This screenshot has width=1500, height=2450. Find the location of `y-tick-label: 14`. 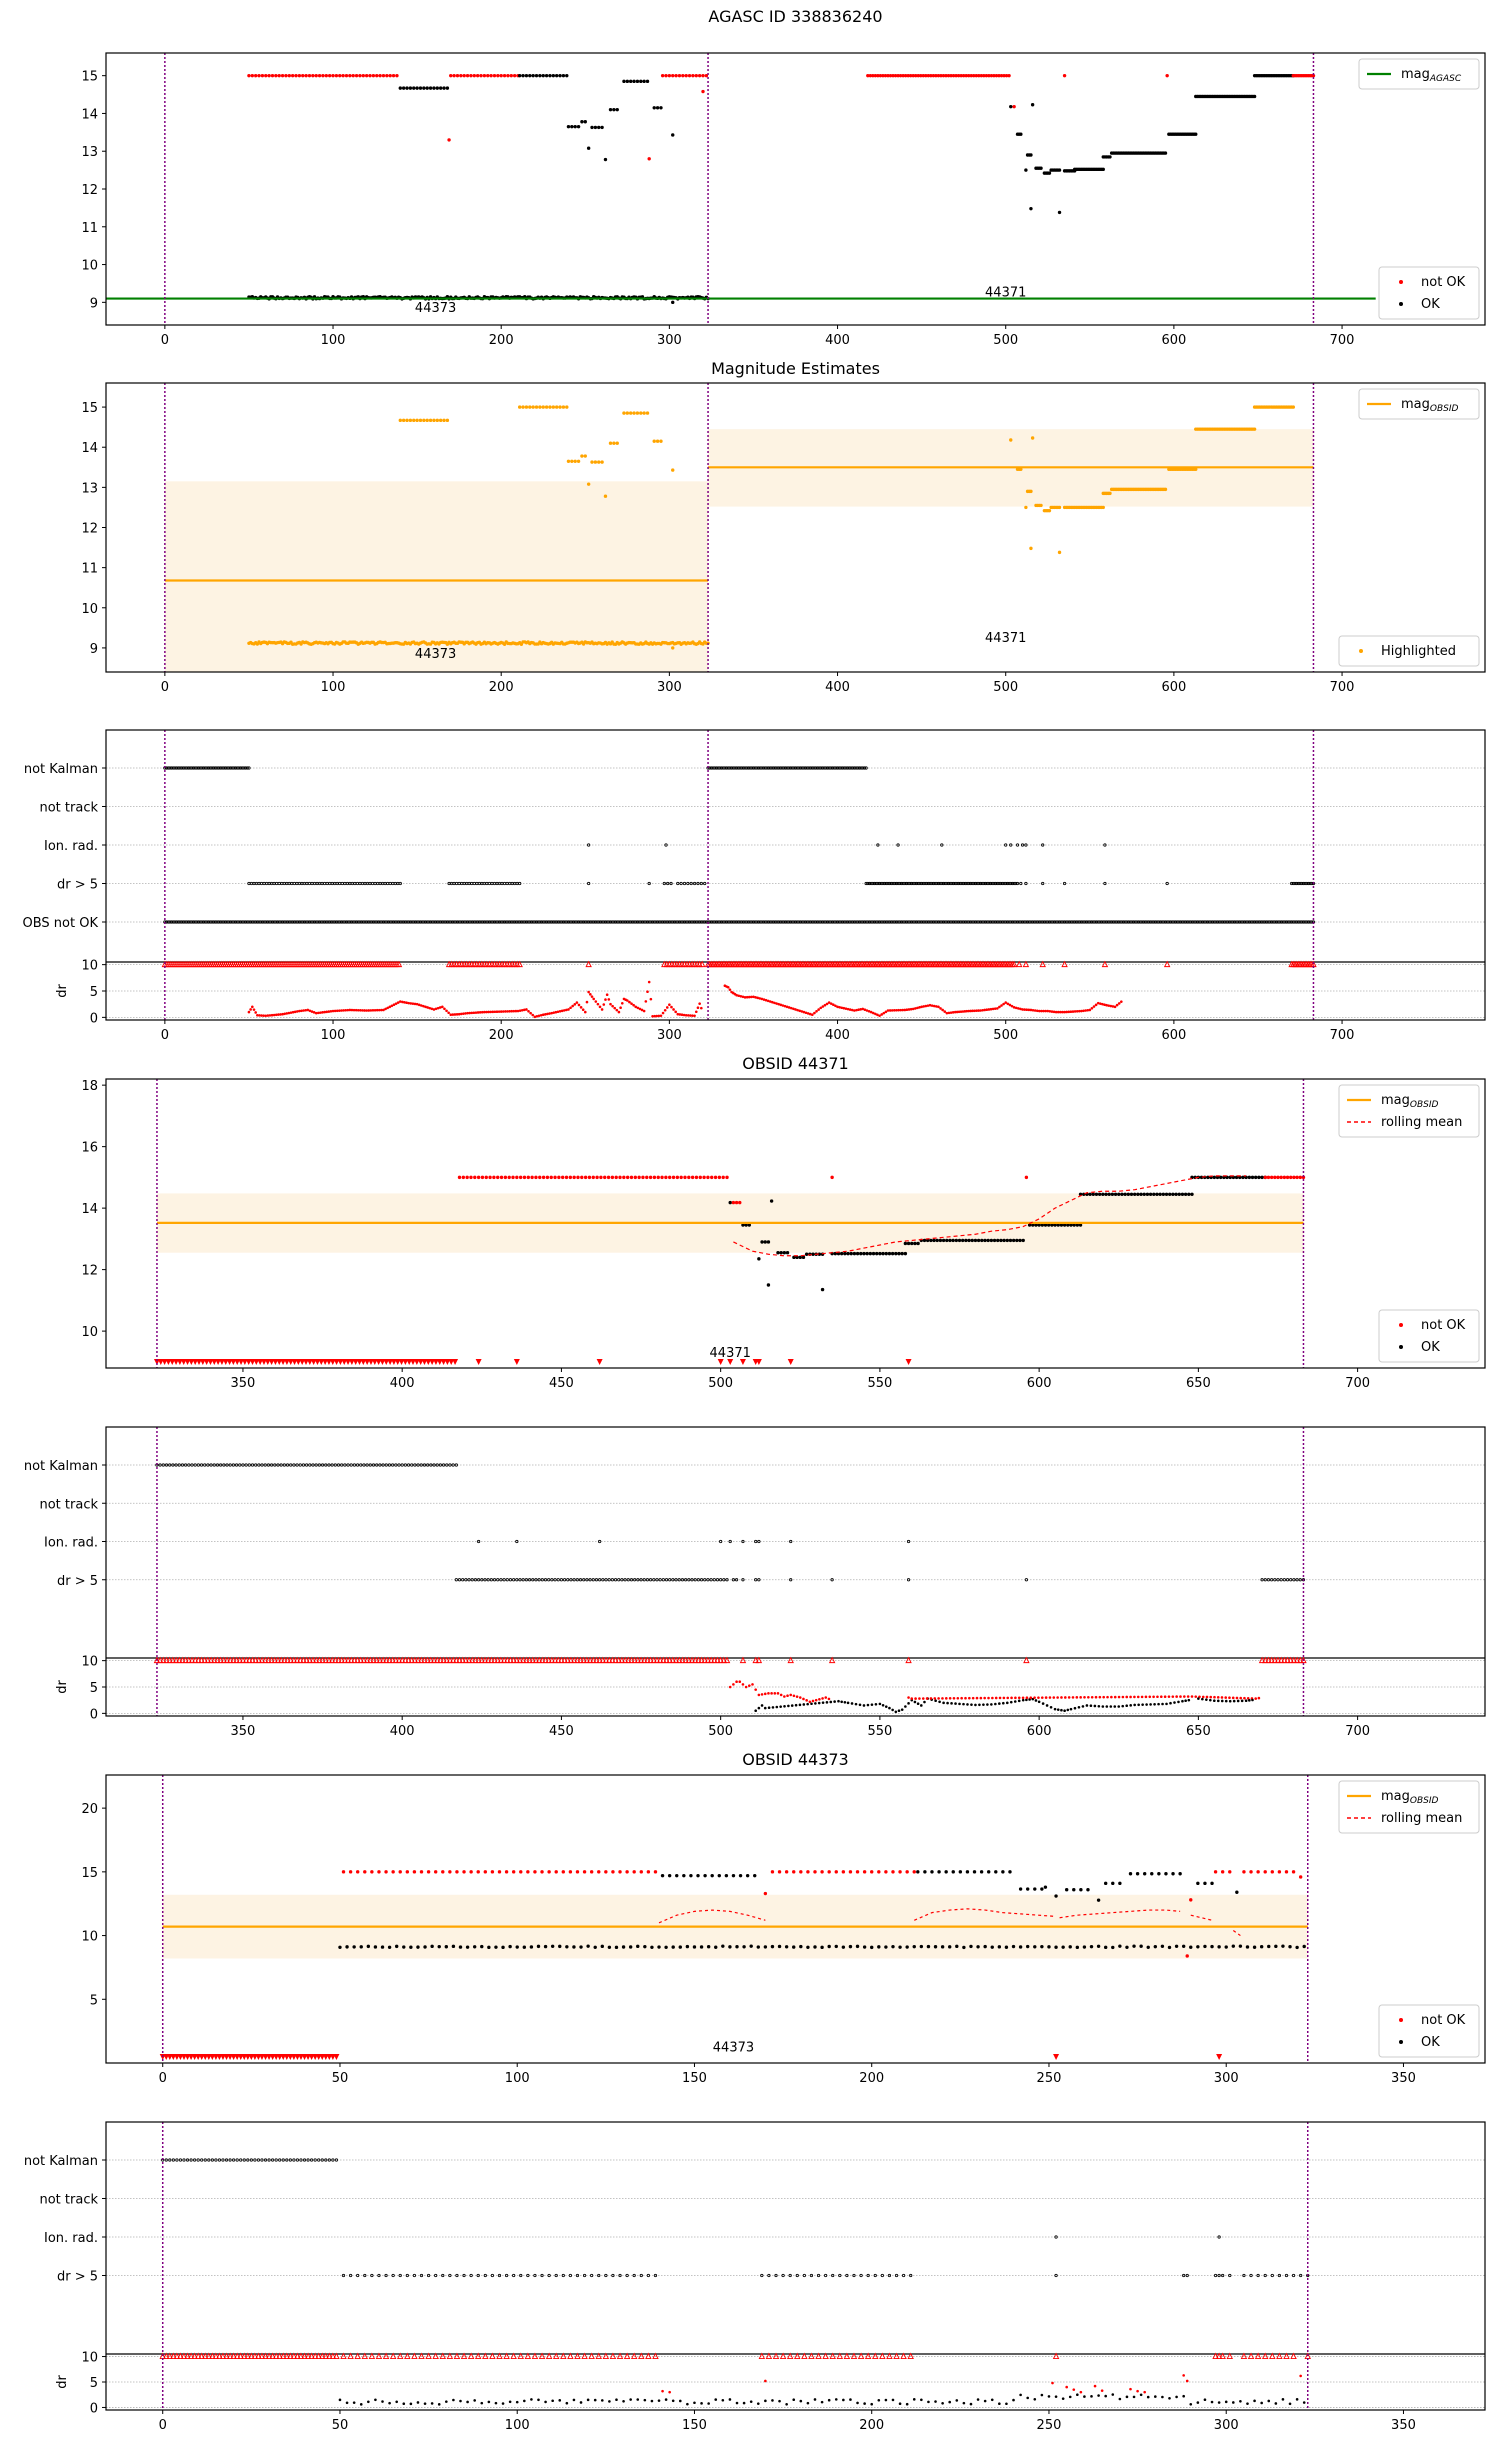

y-tick-label: 14 is located at coordinates (89, 1209).